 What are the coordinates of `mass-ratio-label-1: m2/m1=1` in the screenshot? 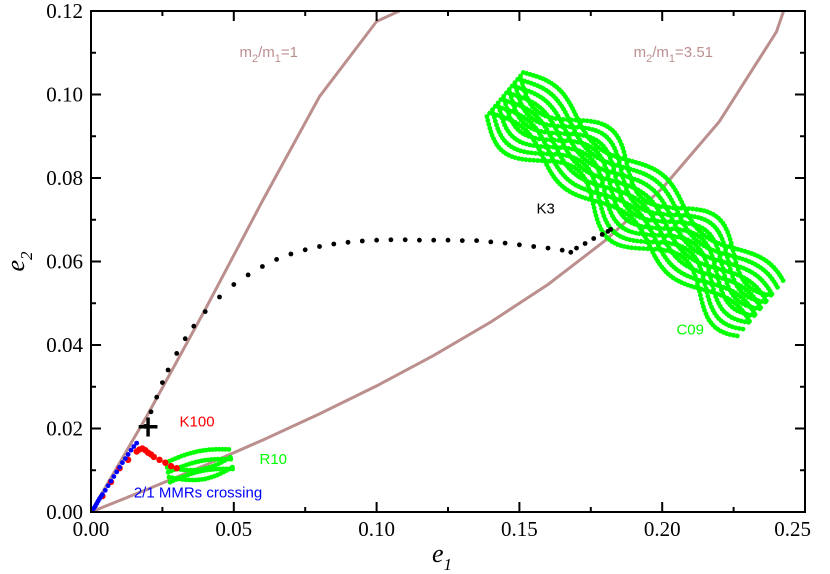 It's located at (269, 54).